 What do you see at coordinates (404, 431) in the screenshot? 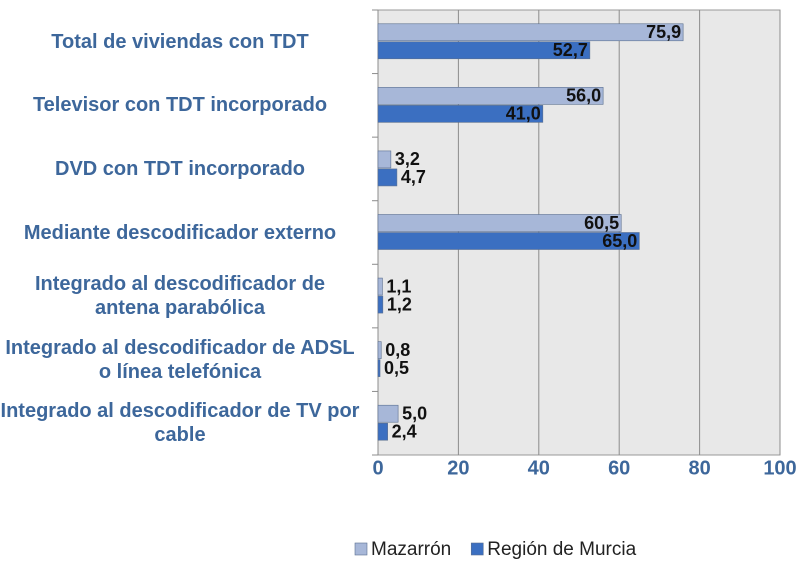
I see `data-label: 2,4` at bounding box center [404, 431].